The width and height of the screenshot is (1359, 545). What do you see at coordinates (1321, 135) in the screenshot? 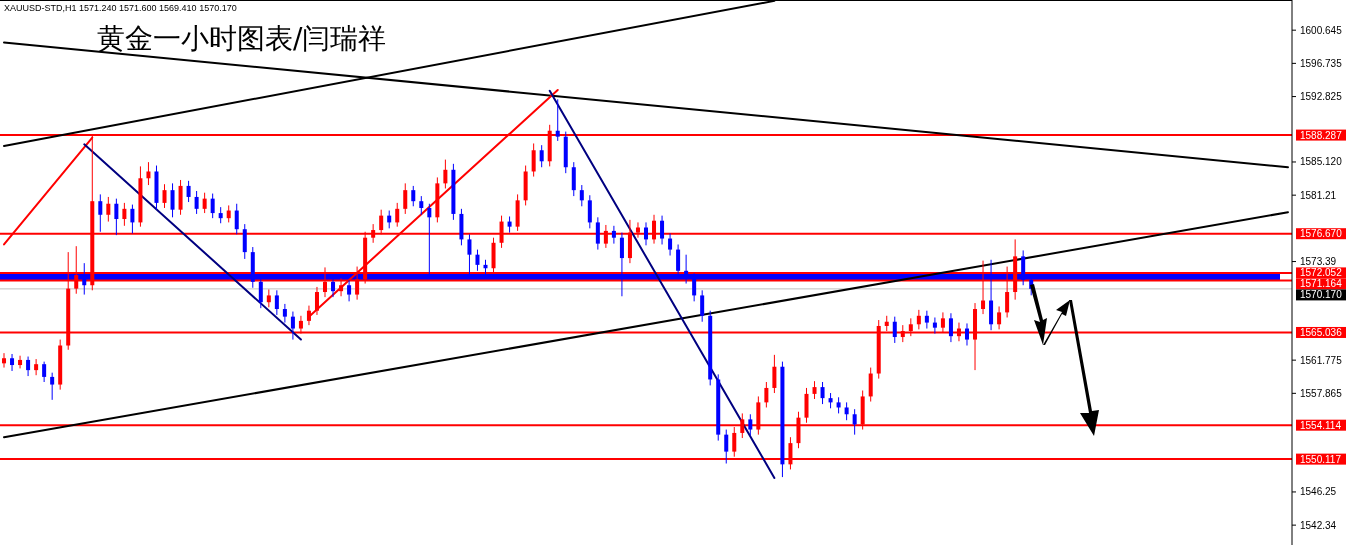
I see `ref-line-label: 1588.287` at bounding box center [1321, 135].